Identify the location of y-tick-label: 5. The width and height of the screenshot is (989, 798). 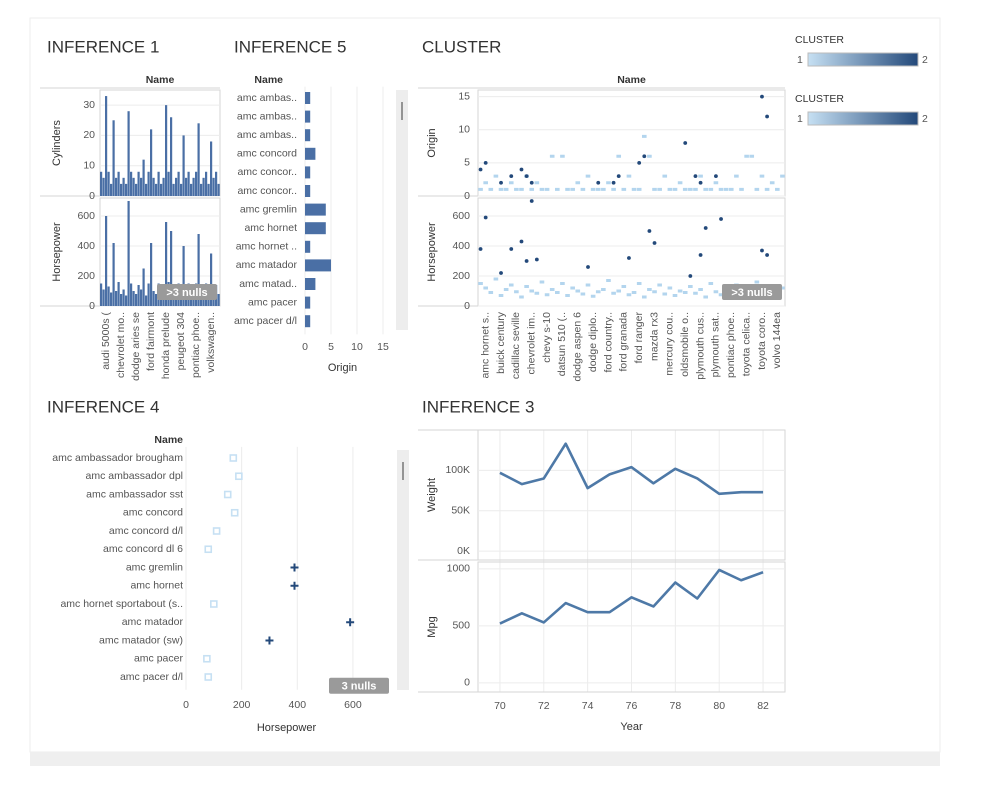
(467, 163).